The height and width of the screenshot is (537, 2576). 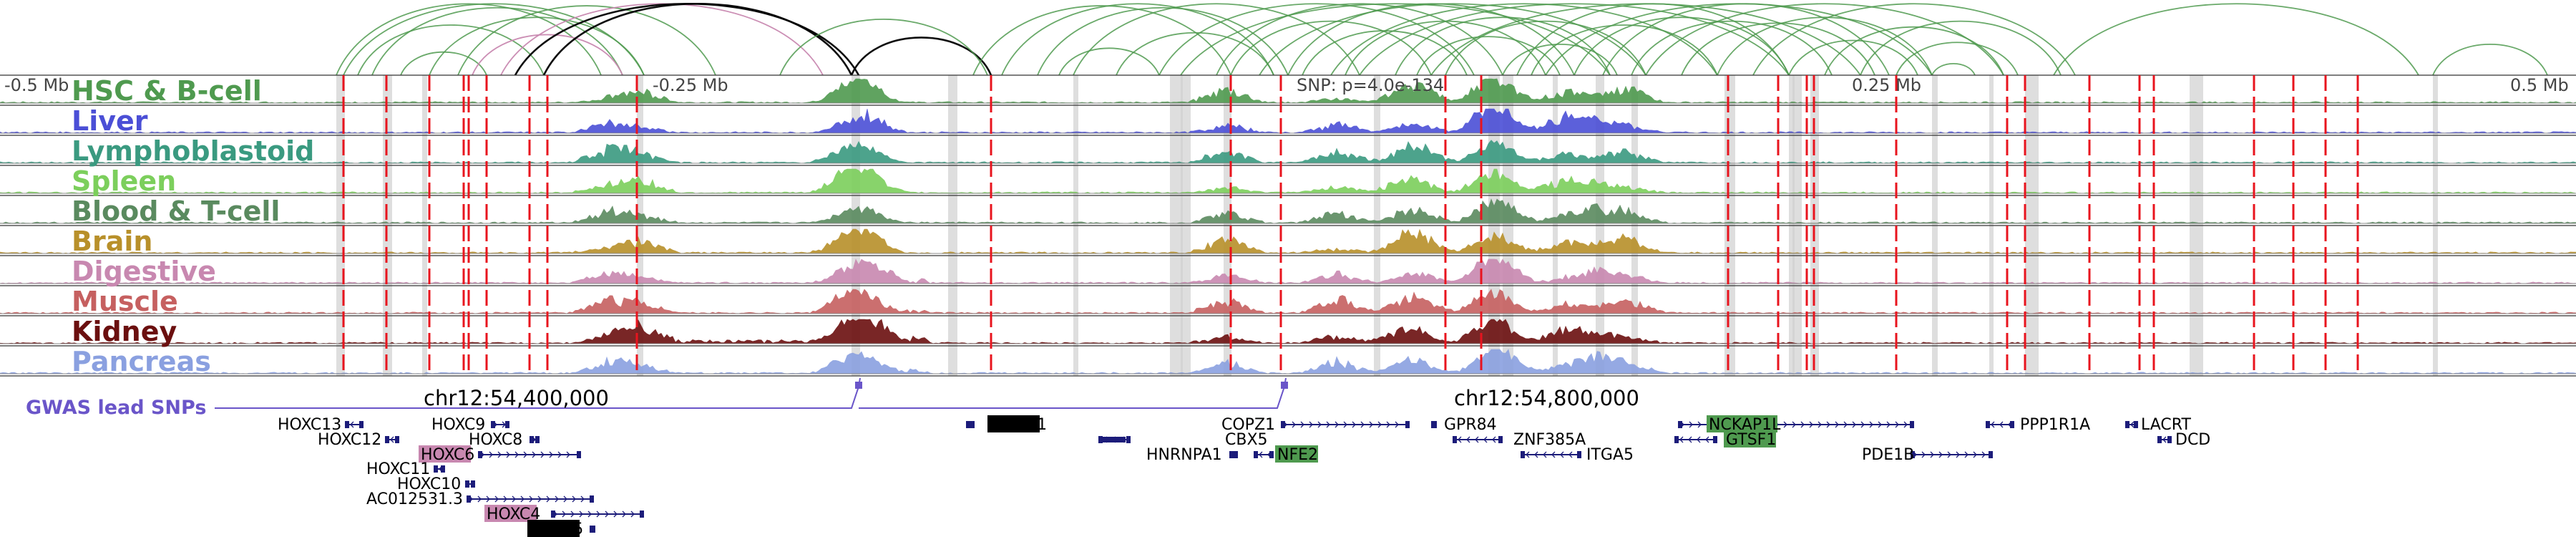 I want to click on signal-track, so click(x=1288, y=149).